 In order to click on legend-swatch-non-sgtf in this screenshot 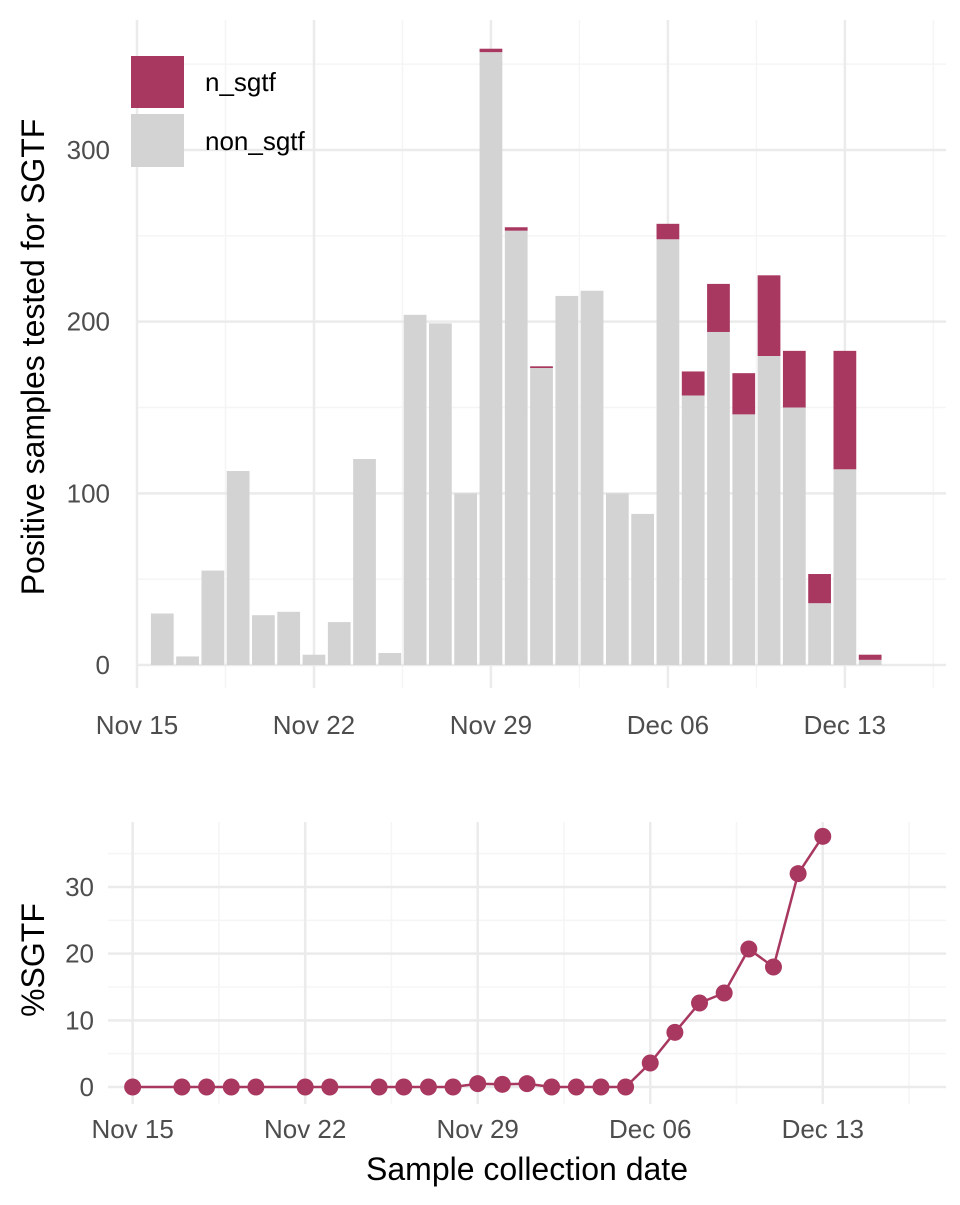, I will do `click(157, 140)`.